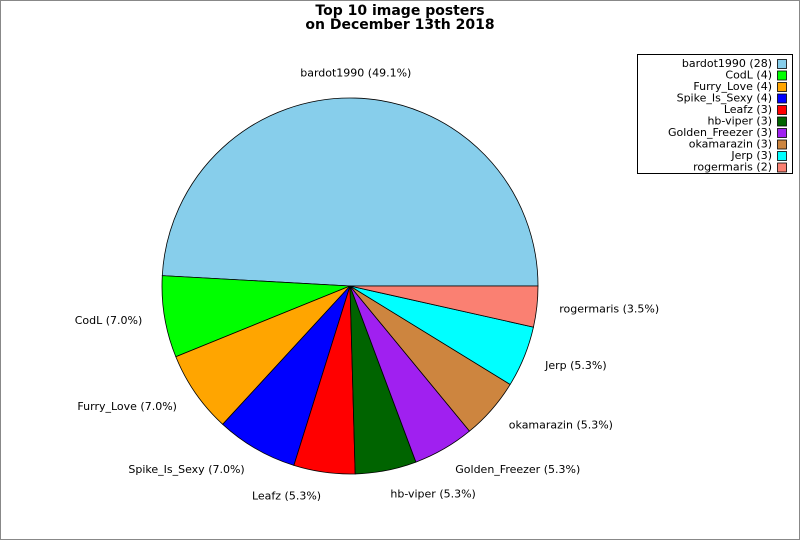 This screenshot has height=540, width=800. What do you see at coordinates (727, 63) in the screenshot?
I see `legend-label: bardot1990 (28)` at bounding box center [727, 63].